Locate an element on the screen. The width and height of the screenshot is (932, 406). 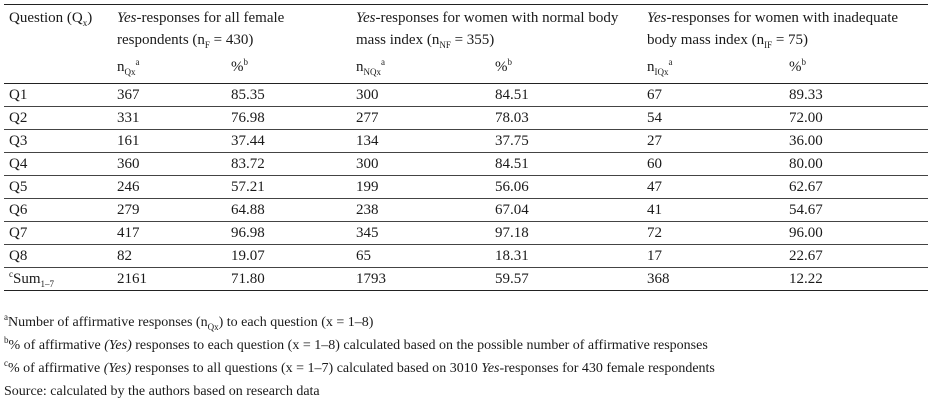
cell-n-inadequate: 17 is located at coordinates (654, 256).